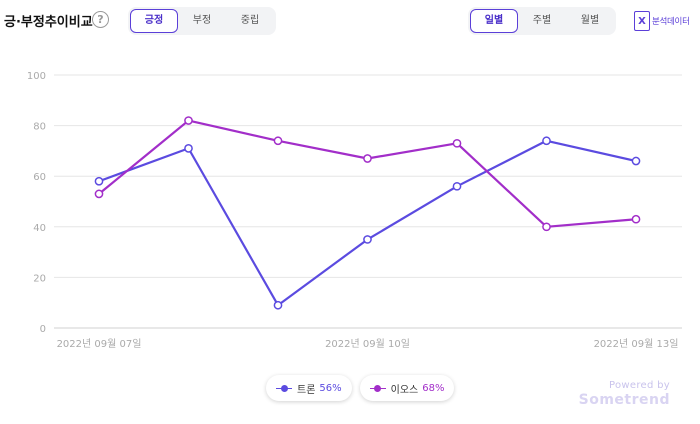  Describe the element at coordinates (39, 177) in the screenshot. I see `y-tick-label-60: 60` at that location.